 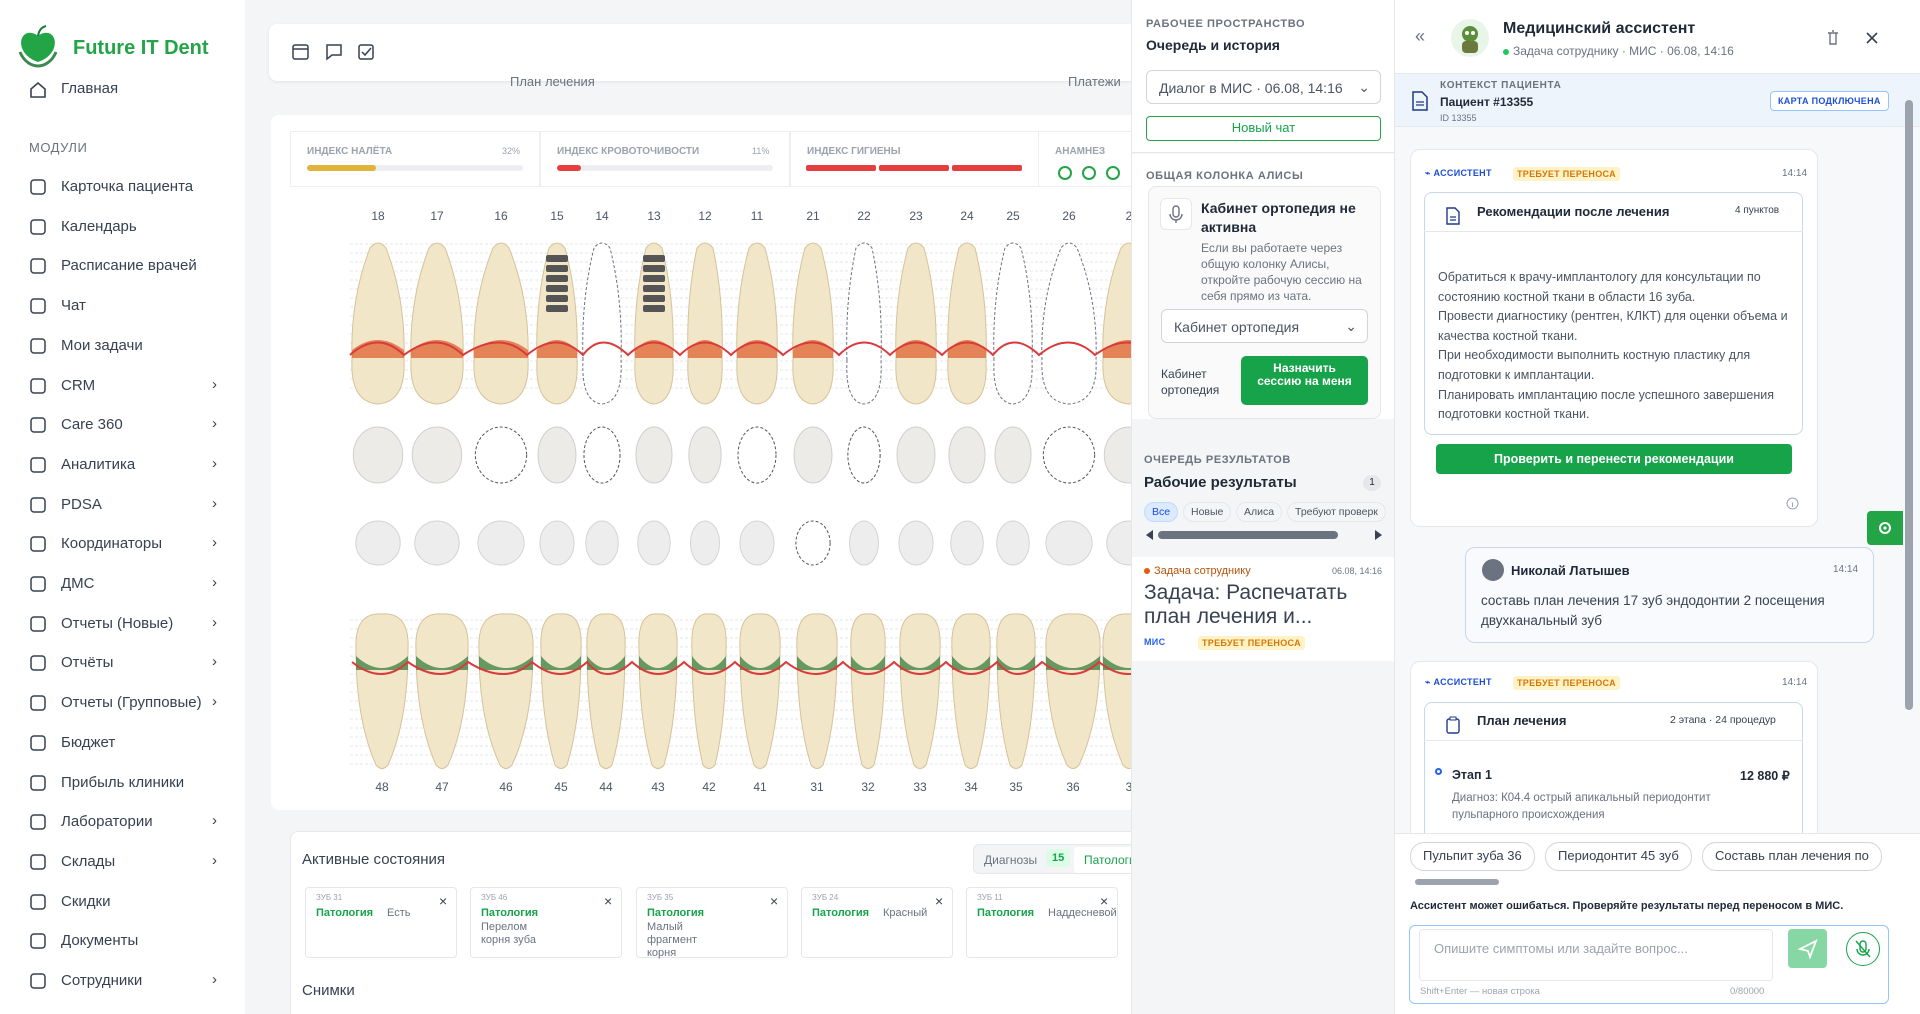 What do you see at coordinates (1855, 38) in the screenshot?
I see `header-actions` at bounding box center [1855, 38].